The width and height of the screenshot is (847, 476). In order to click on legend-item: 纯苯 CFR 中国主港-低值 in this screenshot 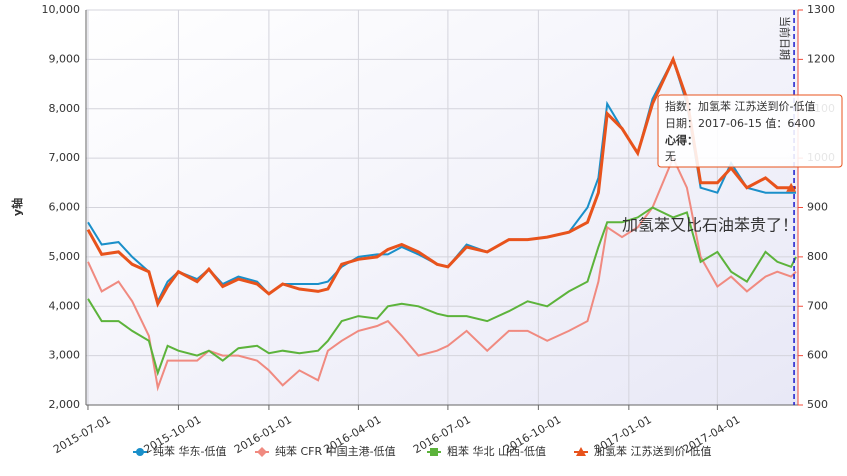, I will do `click(325, 451)`.